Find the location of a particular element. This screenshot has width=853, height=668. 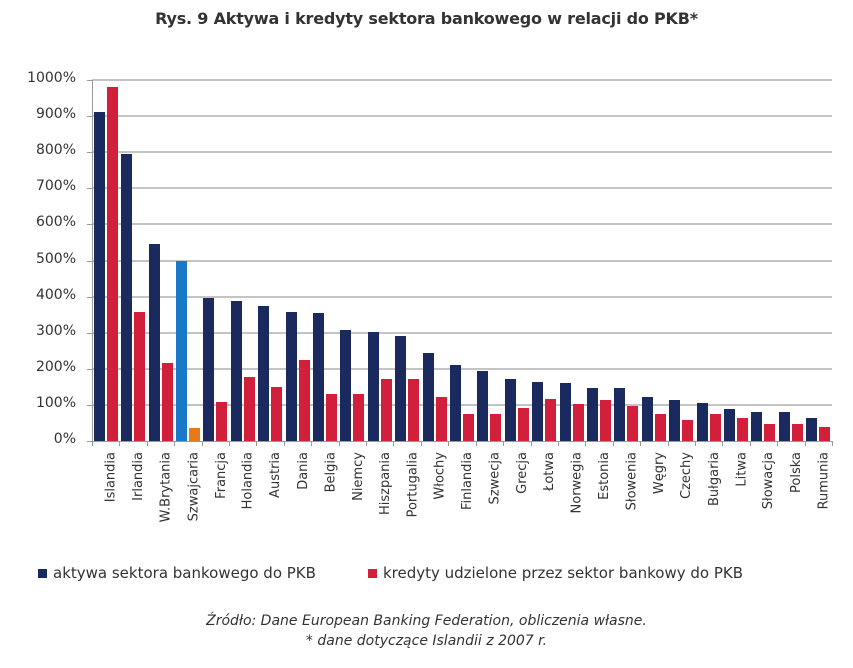

x-tick-label: Polska is located at coordinates (796, 472).